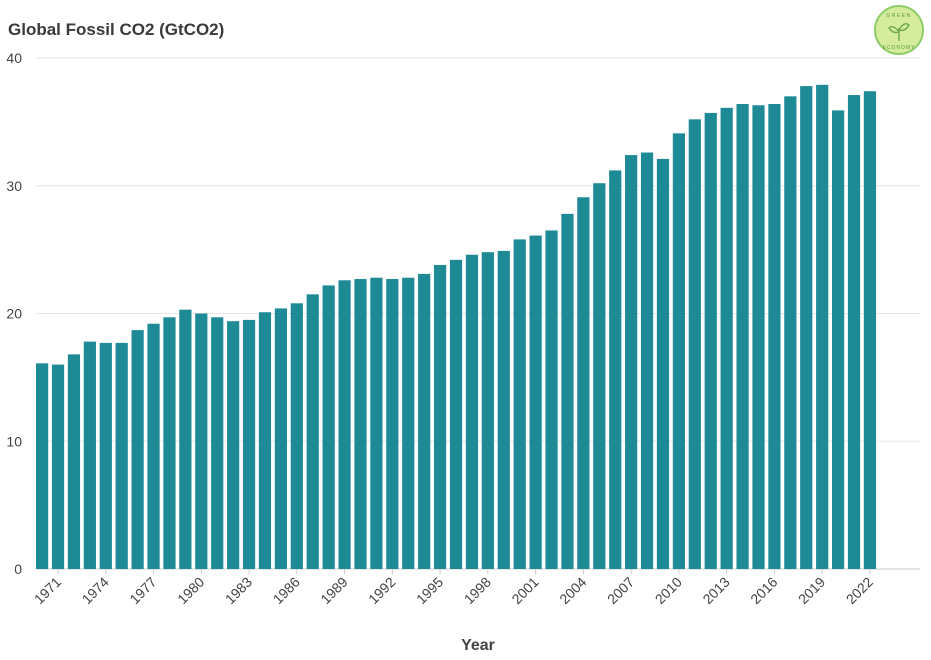  What do you see at coordinates (312, 431) in the screenshot?
I see `bar-1987` at bounding box center [312, 431].